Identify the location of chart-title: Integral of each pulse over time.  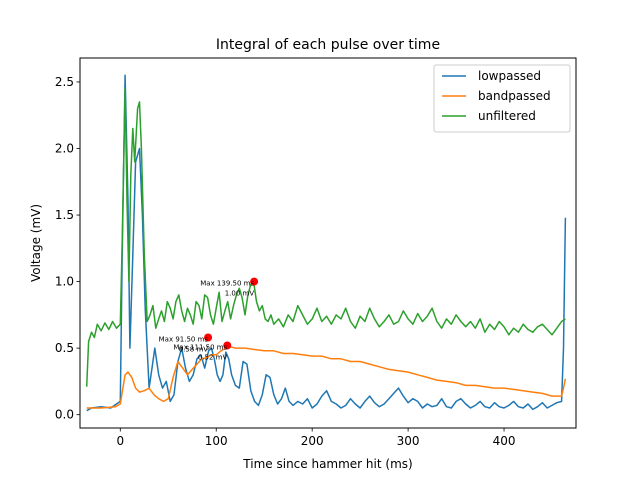
(328, 45).